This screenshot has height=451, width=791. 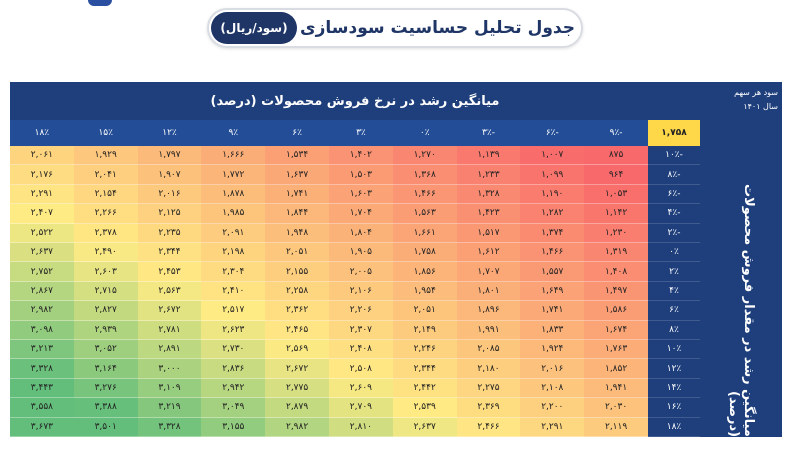 What do you see at coordinates (169, 311) in the screenshot?
I see `table-cell: ۲,۶۷۲` at bounding box center [169, 311].